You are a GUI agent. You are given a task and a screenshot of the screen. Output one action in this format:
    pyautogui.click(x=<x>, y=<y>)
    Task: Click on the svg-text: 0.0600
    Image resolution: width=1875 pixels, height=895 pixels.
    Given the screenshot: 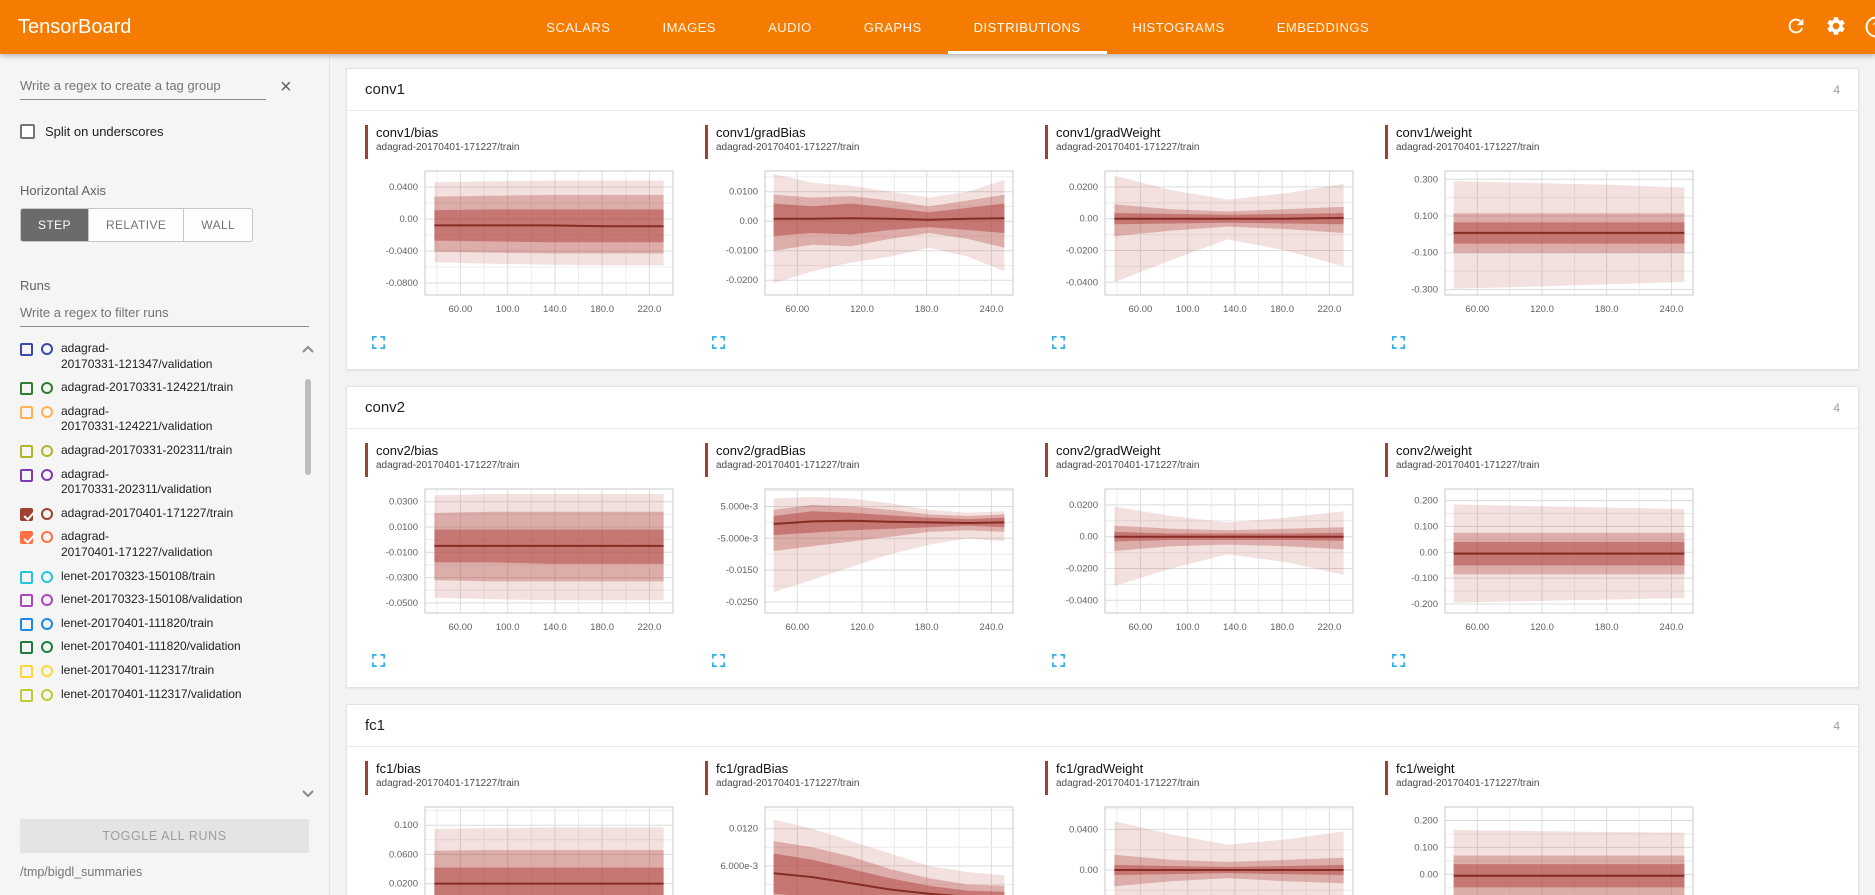 What is the action you would take?
    pyautogui.click(x=403, y=854)
    